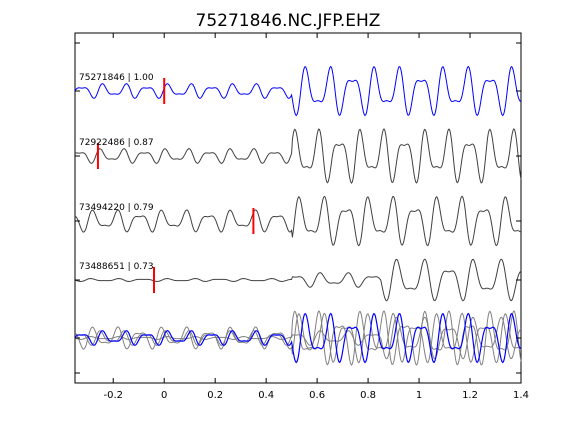  What do you see at coordinates (368, 395) in the screenshot?
I see `x-tick-label-5: 0.8` at bounding box center [368, 395].